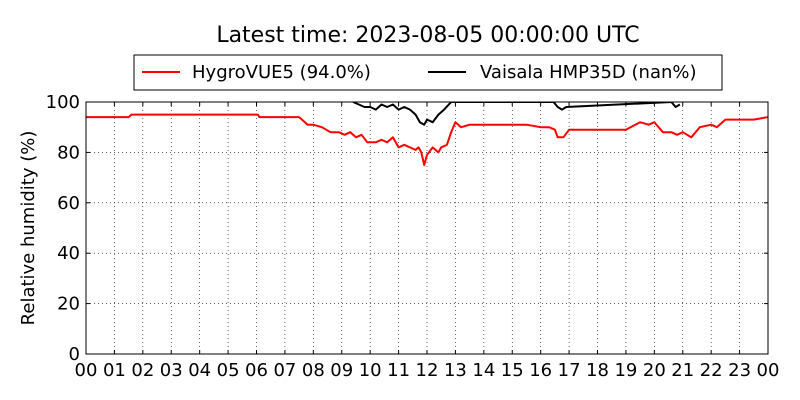 The height and width of the screenshot is (400, 800). Describe the element at coordinates (370, 370) in the screenshot. I see `x-tick-label: 10` at that location.